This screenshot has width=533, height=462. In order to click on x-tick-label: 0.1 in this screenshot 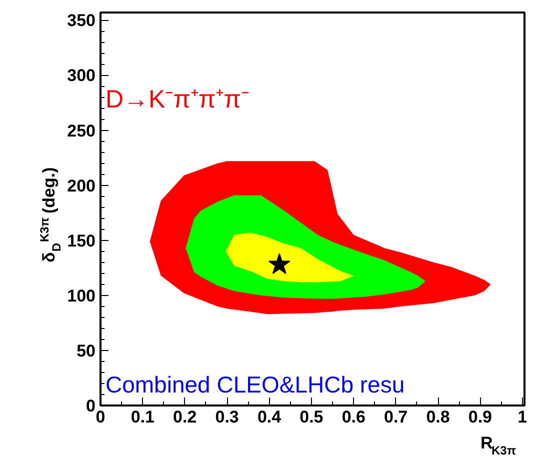, I will do `click(142, 417)`.